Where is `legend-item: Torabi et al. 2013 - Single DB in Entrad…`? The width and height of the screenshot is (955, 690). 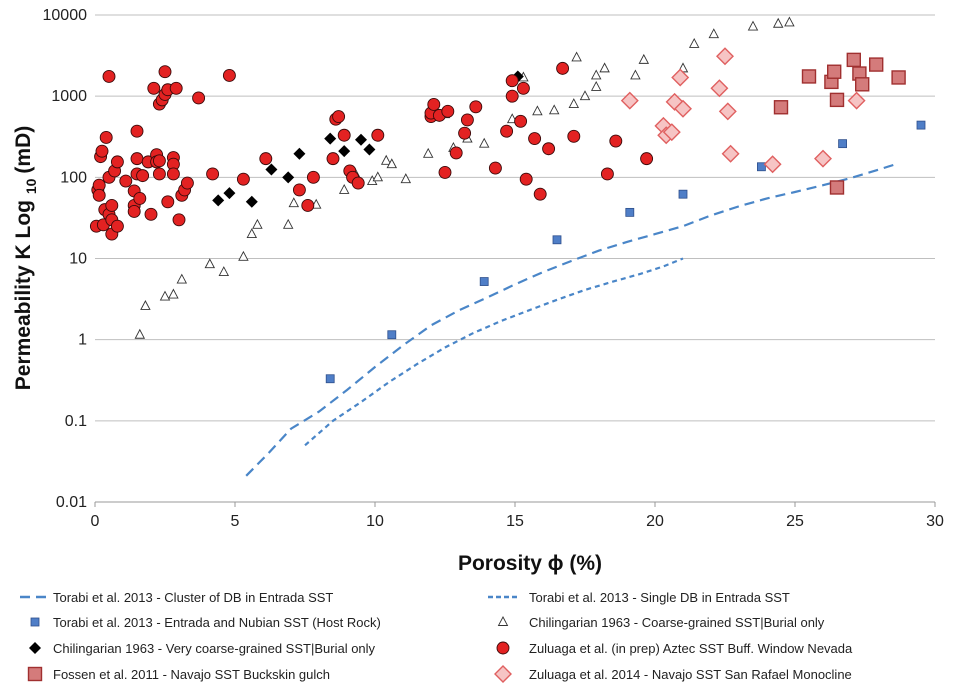 legend-item: Torabi et al. 2013 - Single DB in Entrad… is located at coordinates (639, 597).